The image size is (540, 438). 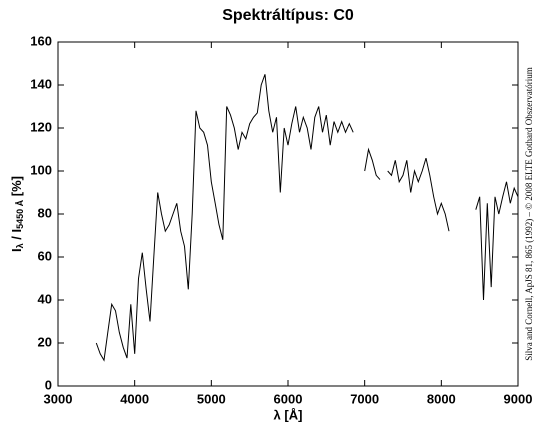 I want to click on y-axis-label: Iλ / I5450 Å [%], so click(x=17, y=214).